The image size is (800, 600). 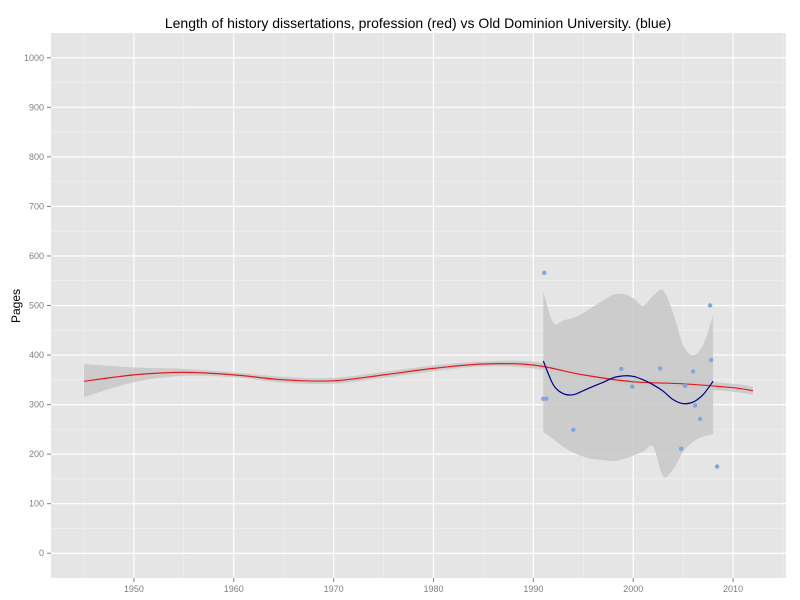 What do you see at coordinates (633, 589) in the screenshot?
I see `x-tick-label: 2000` at bounding box center [633, 589].